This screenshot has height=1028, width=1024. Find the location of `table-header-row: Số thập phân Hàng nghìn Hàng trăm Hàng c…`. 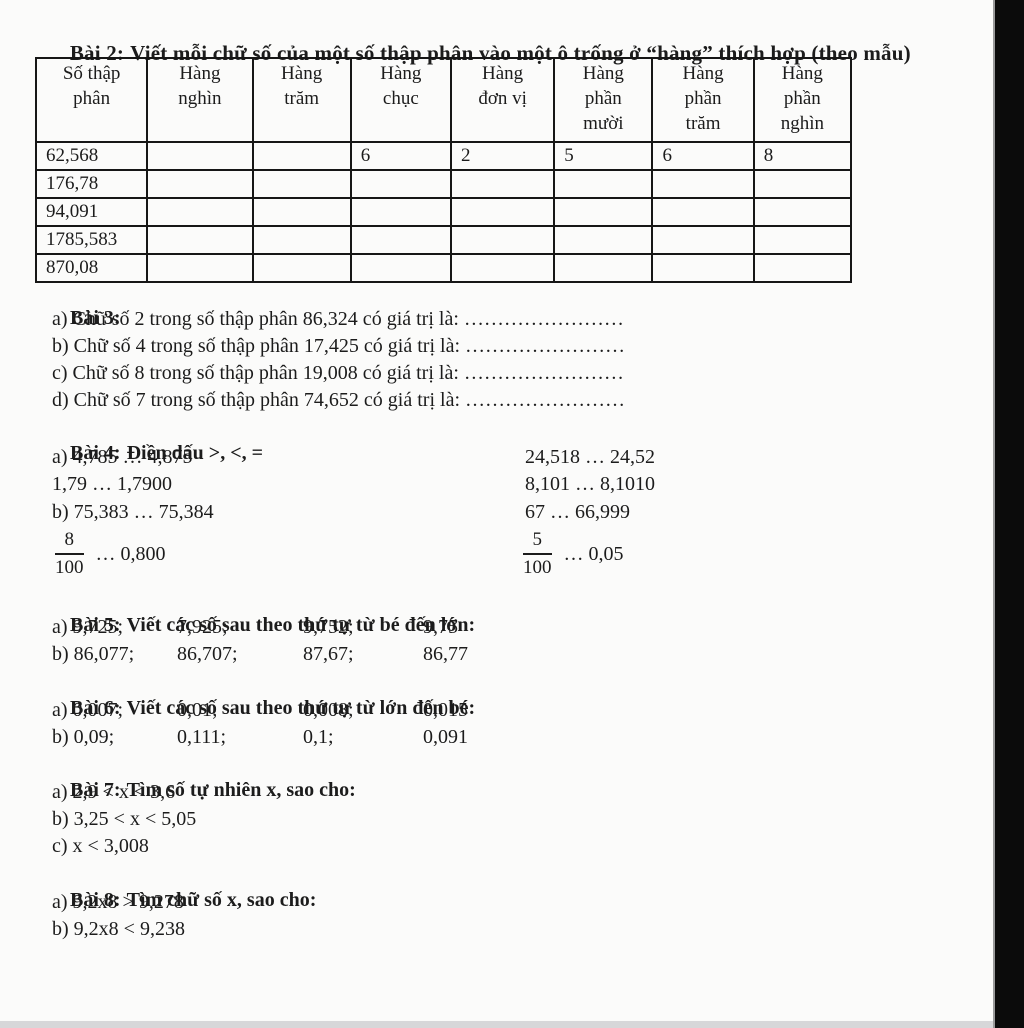

table-header-row: Số thập phân Hàng nghìn Hàng trăm Hàng c… is located at coordinates (443, 100).